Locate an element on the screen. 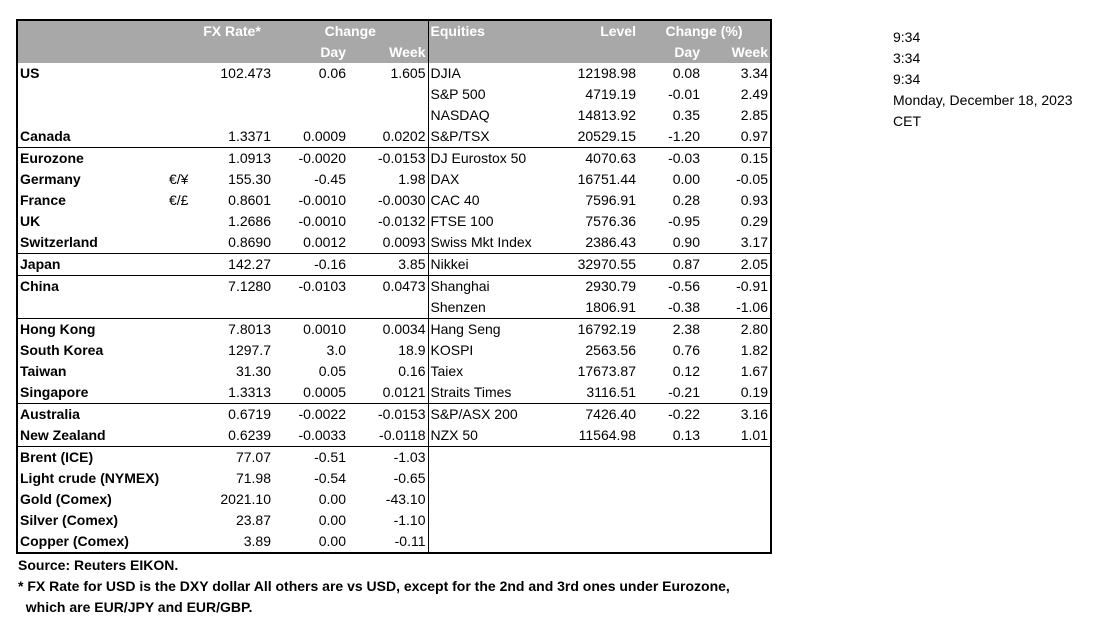  equity-day-change-cell: -0.22 is located at coordinates (670, 414).